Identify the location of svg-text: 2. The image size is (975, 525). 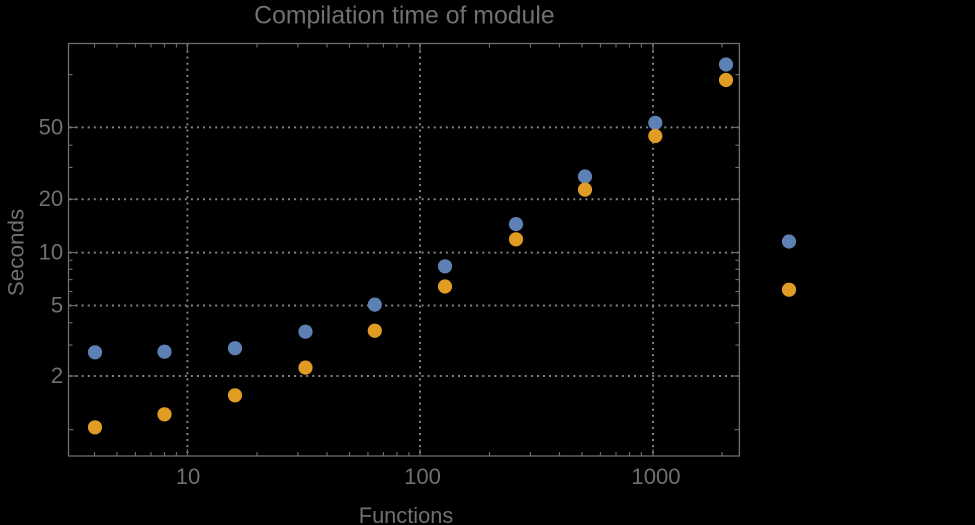
(57, 375).